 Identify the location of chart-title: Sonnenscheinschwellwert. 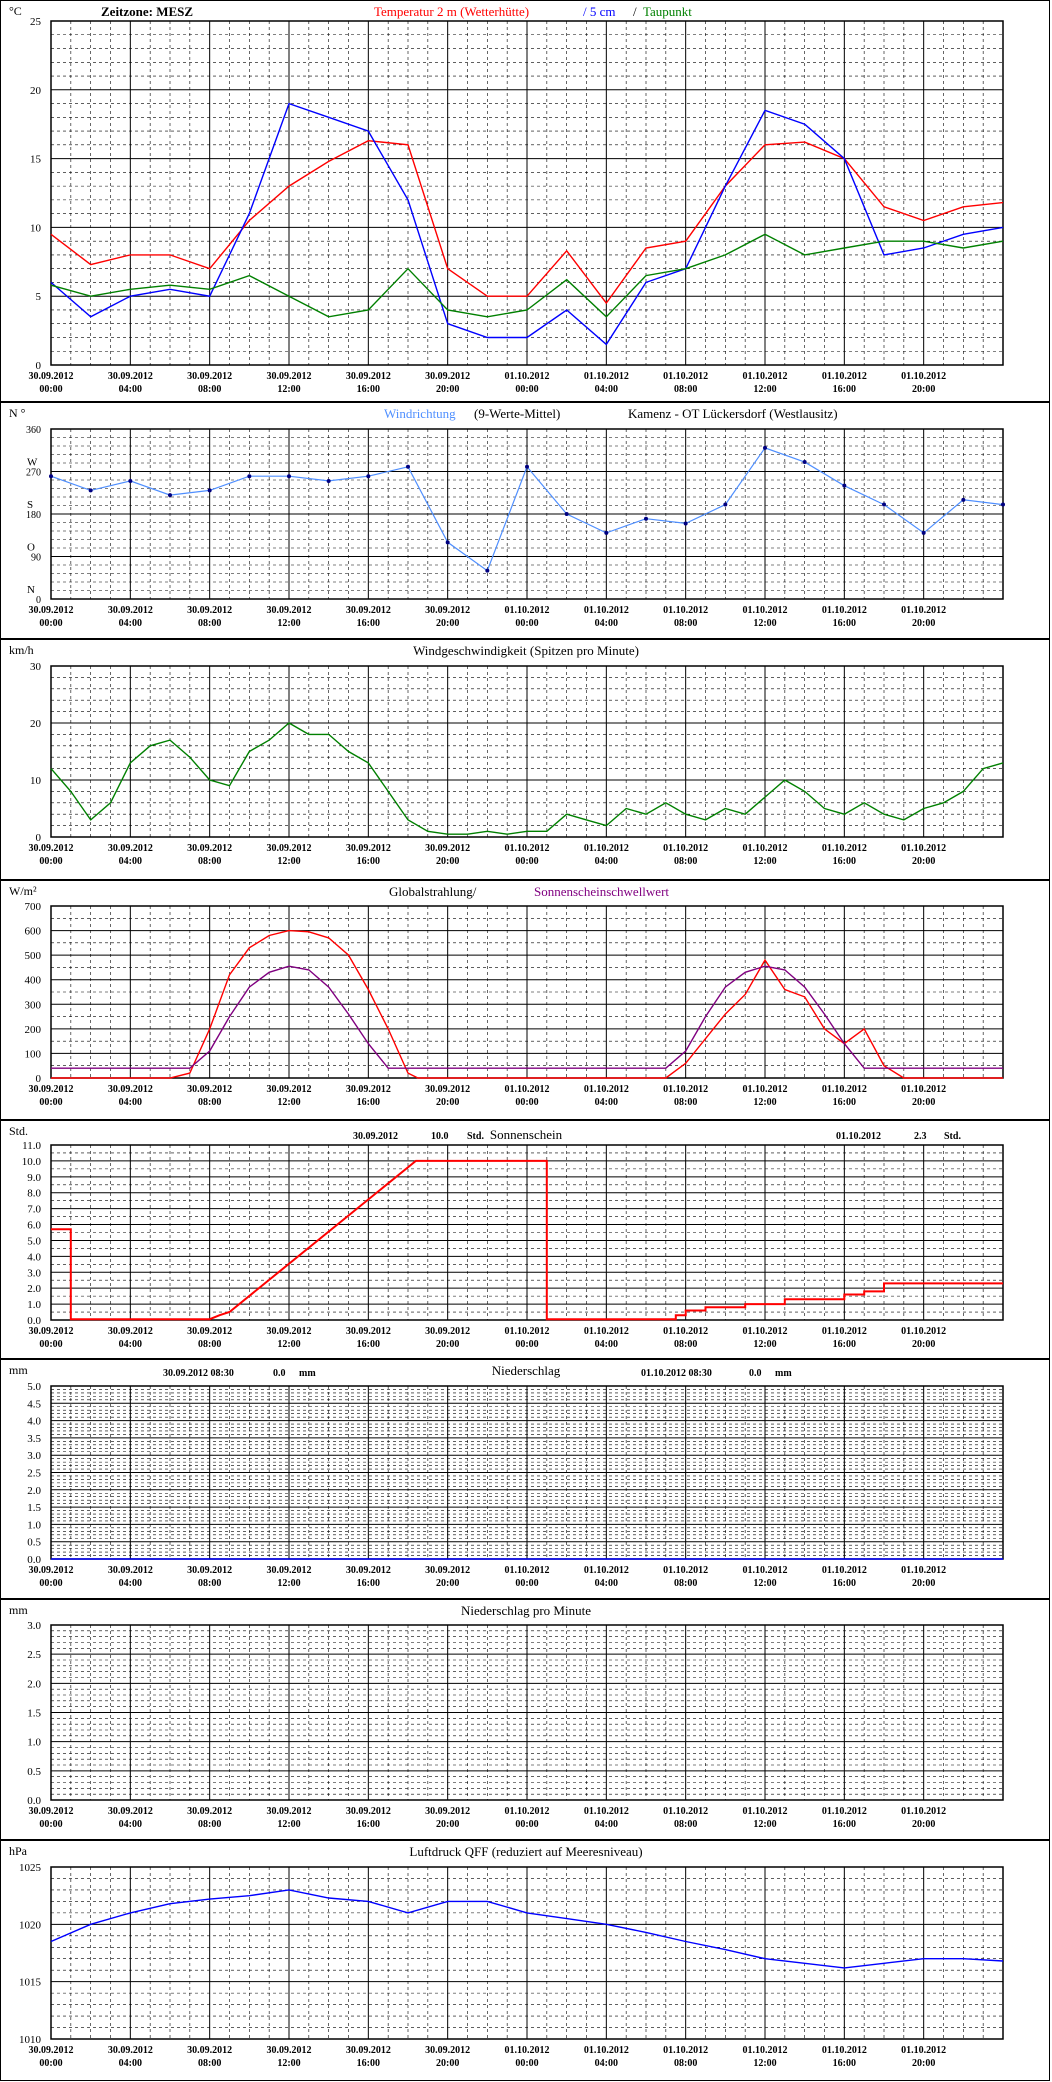
(601, 891).